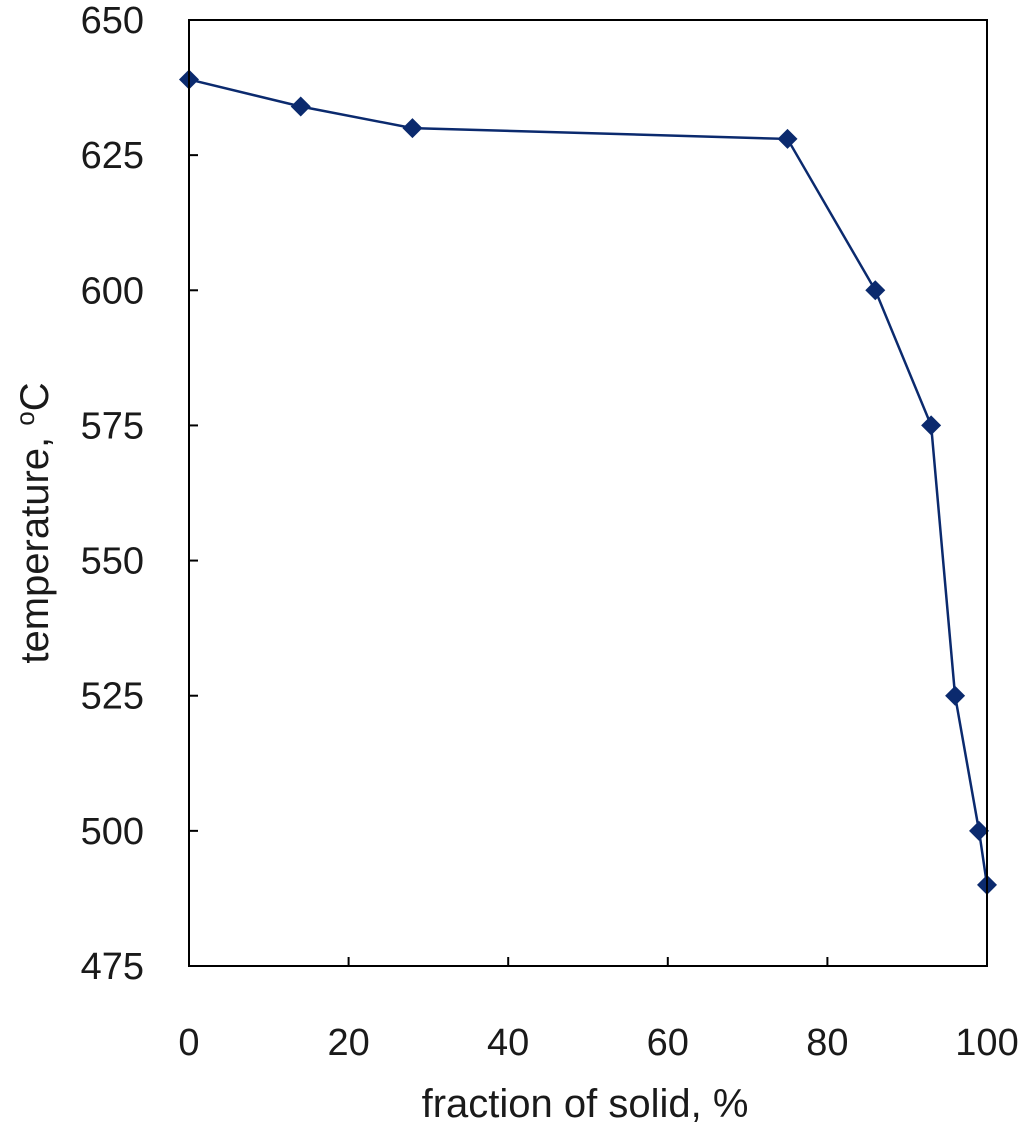 The width and height of the screenshot is (1024, 1130). I want to click on y-axis-title-unit: C, so click(35, 396).